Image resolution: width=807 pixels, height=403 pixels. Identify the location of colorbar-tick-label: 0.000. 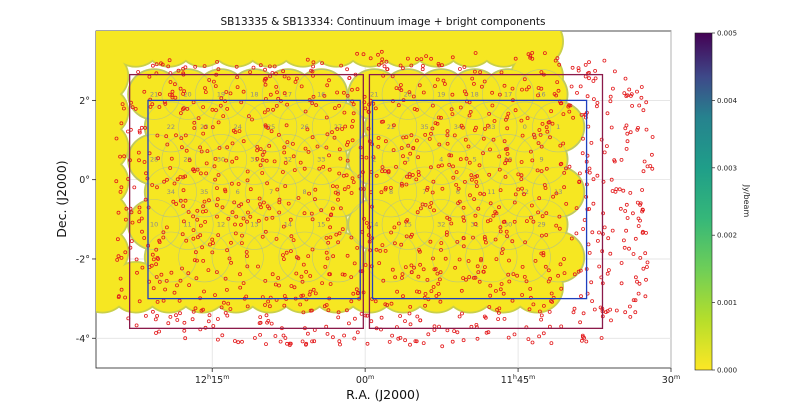
(727, 371).